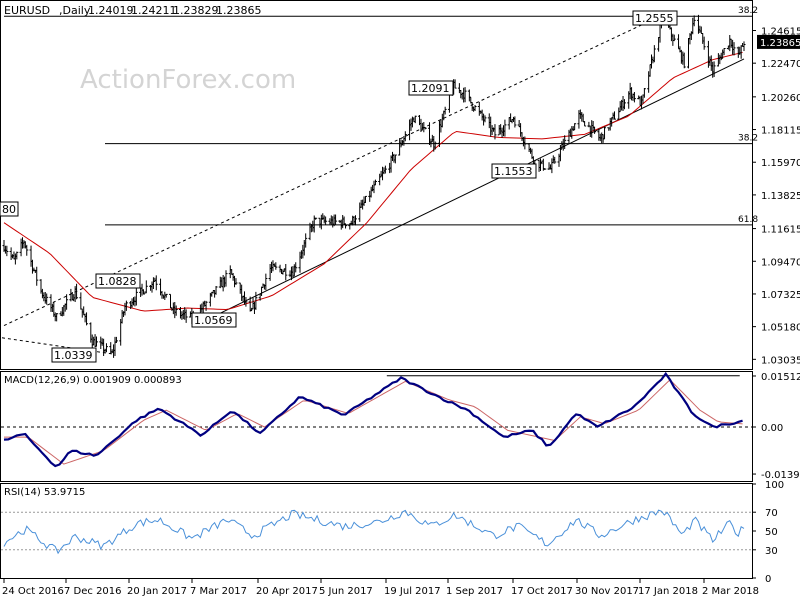 The image size is (800, 604). What do you see at coordinates (780, 475) in the screenshot?
I see `macd-y-tick-label: -0.013938` at bounding box center [780, 475].